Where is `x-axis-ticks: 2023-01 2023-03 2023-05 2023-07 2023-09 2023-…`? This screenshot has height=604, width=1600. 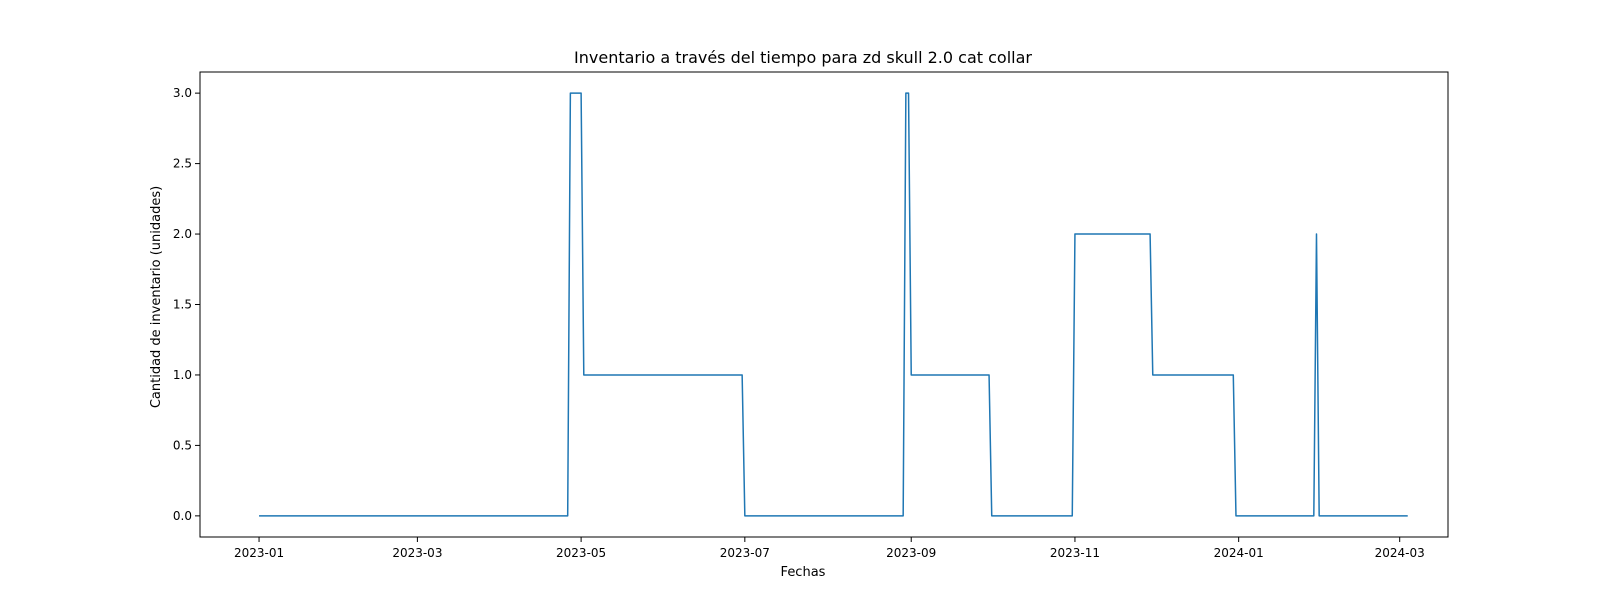 x-axis-ticks: 2023-01 2023-03 2023-05 2023-07 2023-09 2023-… is located at coordinates (829, 548).